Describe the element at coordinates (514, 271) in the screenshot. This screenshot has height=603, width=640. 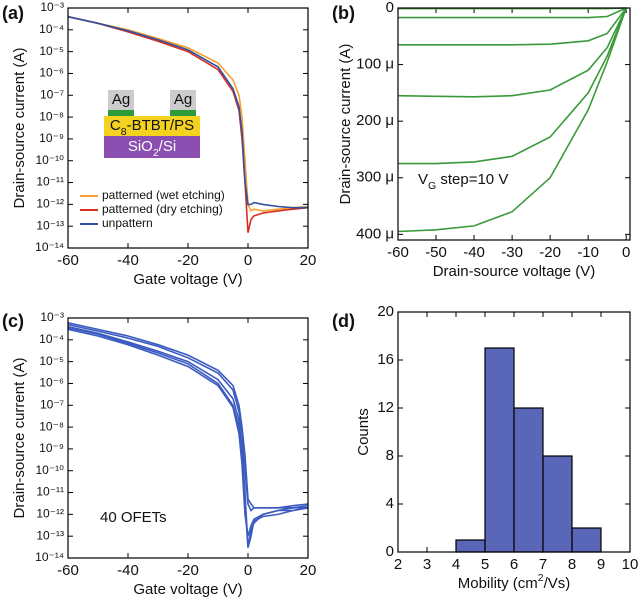
I see `x-axis-label: Drain-source voltage (V)` at that location.